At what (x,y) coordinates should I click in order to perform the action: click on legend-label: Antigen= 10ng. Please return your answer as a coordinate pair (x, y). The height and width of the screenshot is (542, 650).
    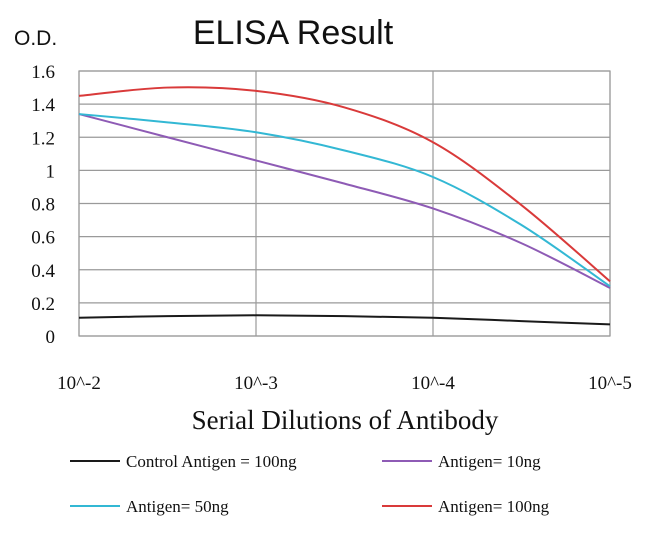
    Looking at the image, I should click on (489, 461).